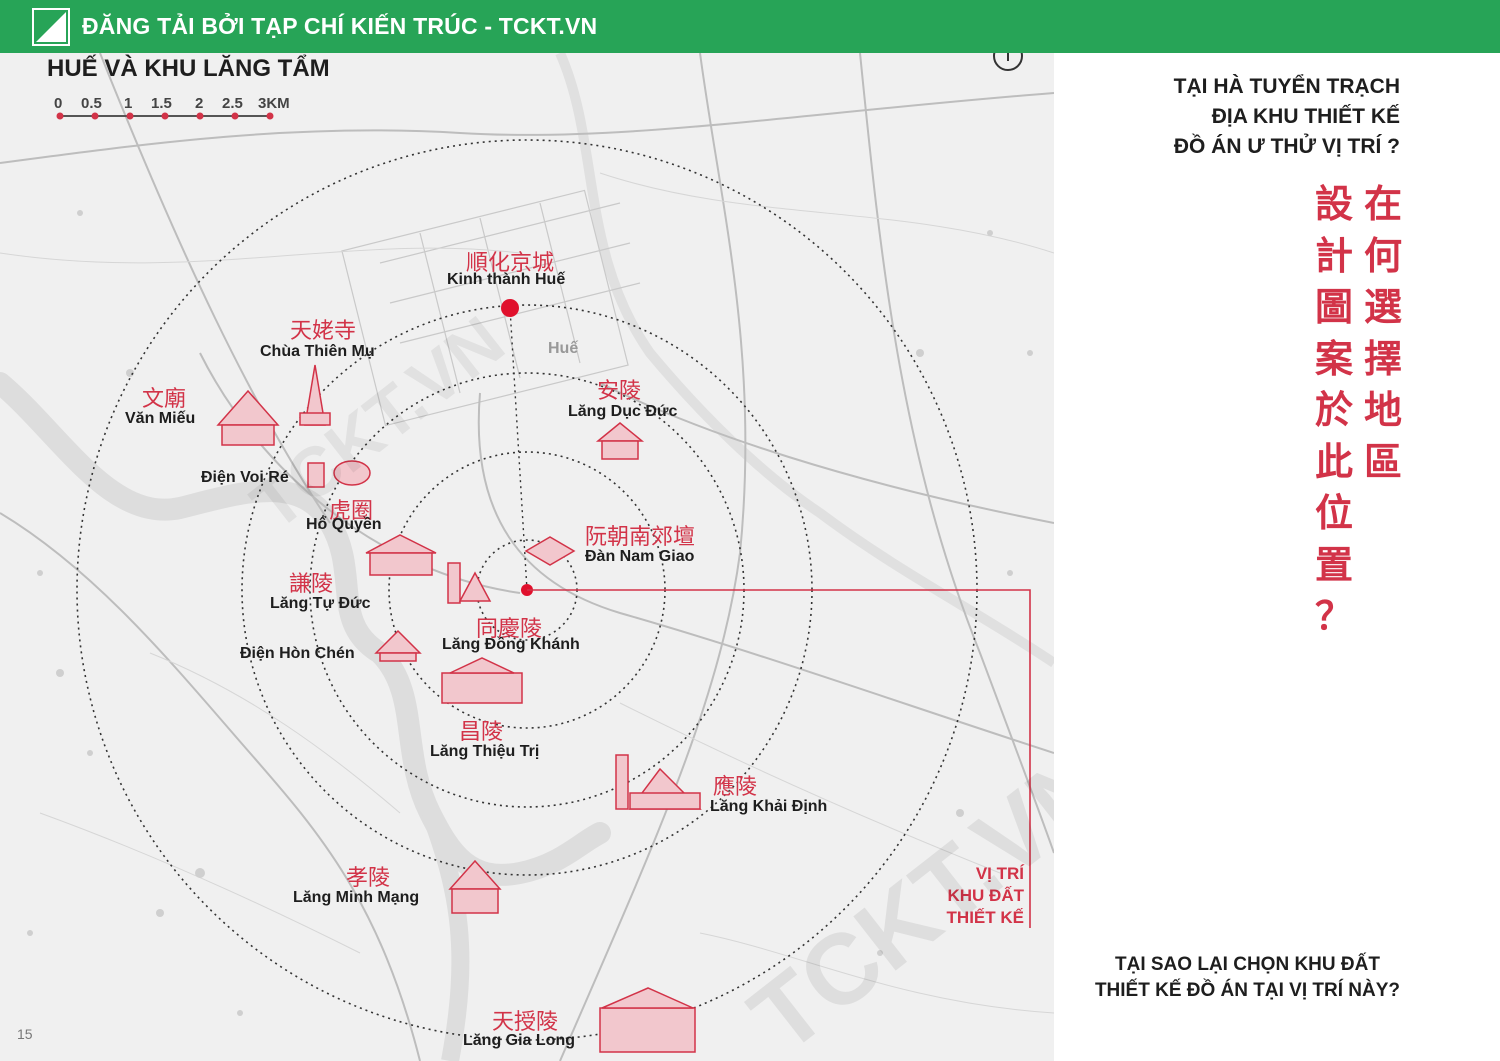  Describe the element at coordinates (1333, 306) in the screenshot. I see `cn-char: 圖` at that location.